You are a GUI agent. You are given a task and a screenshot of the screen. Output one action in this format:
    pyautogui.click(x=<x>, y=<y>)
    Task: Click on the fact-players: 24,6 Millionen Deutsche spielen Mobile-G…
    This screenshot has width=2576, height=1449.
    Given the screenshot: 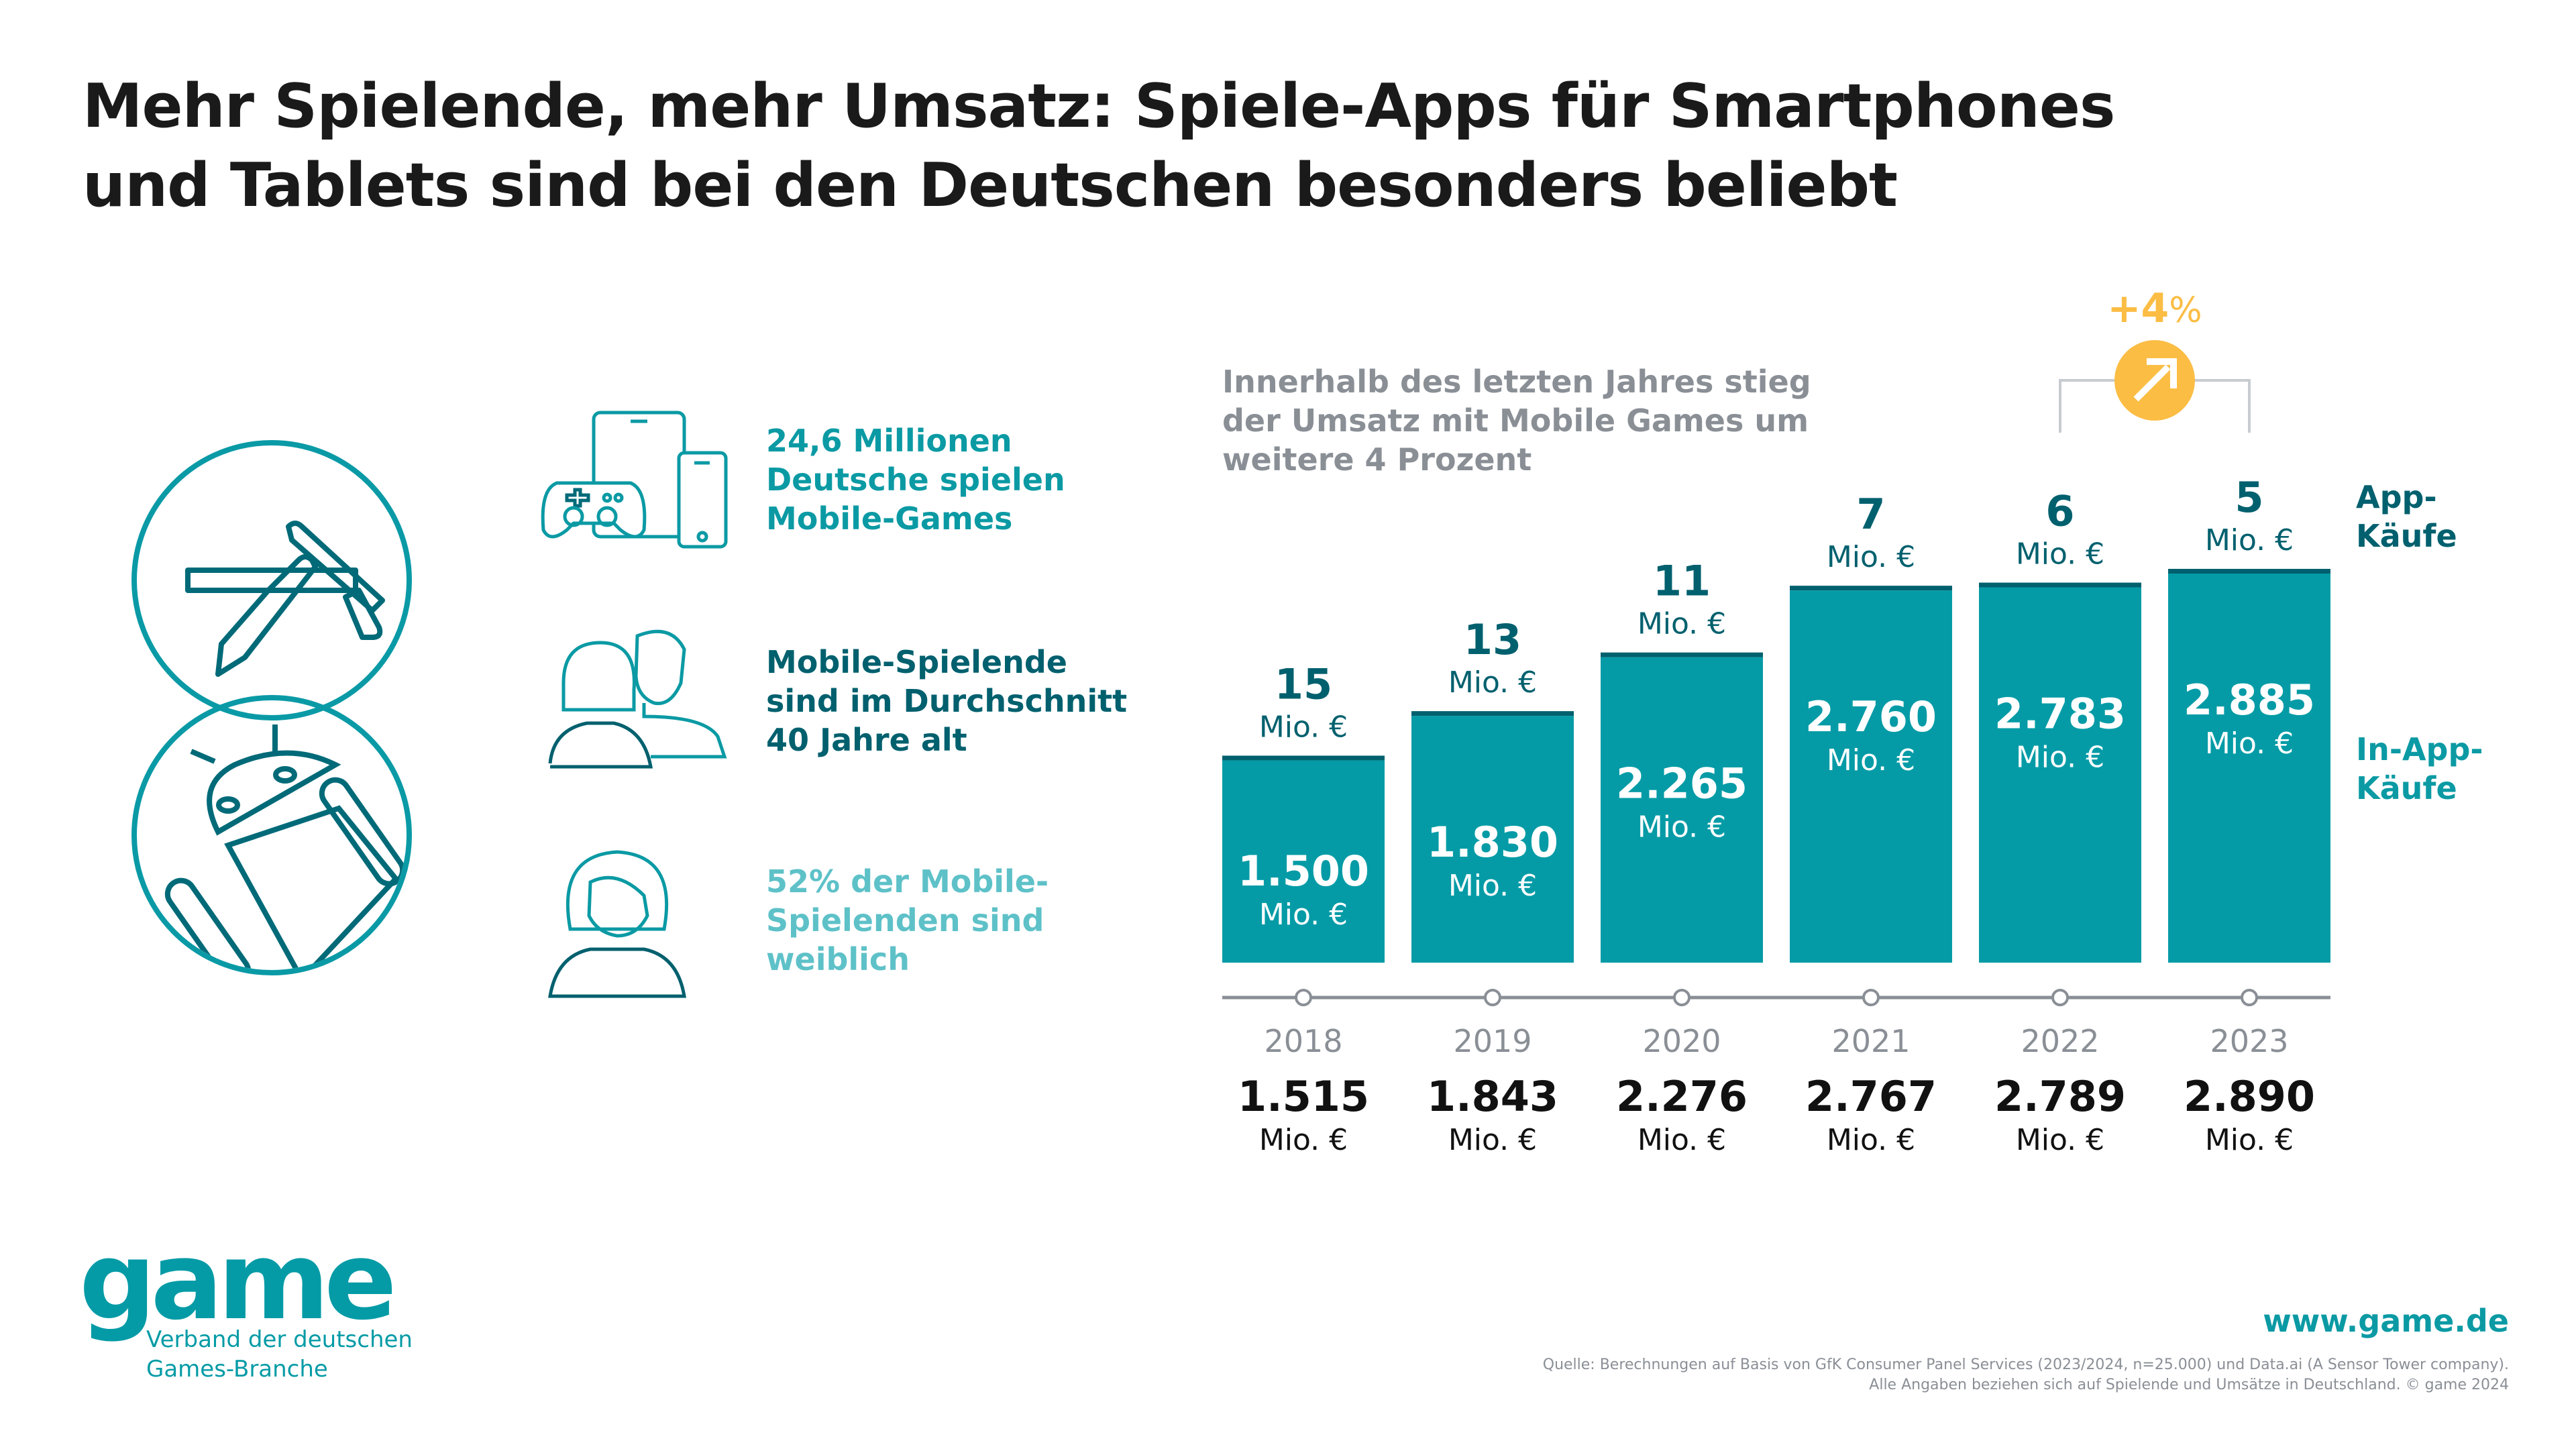 What is the action you would take?
    pyautogui.click(x=915, y=479)
    